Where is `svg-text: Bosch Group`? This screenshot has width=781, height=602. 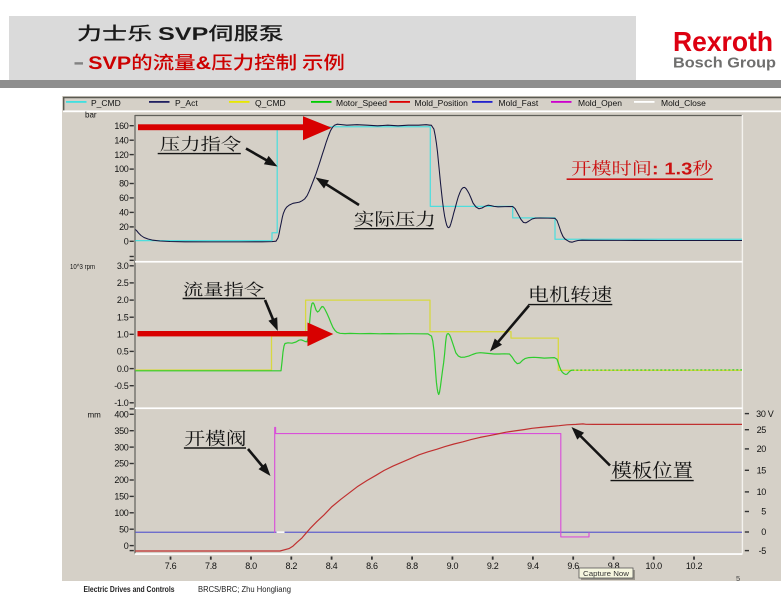
svg-text: Bosch Group is located at coordinates (724, 64).